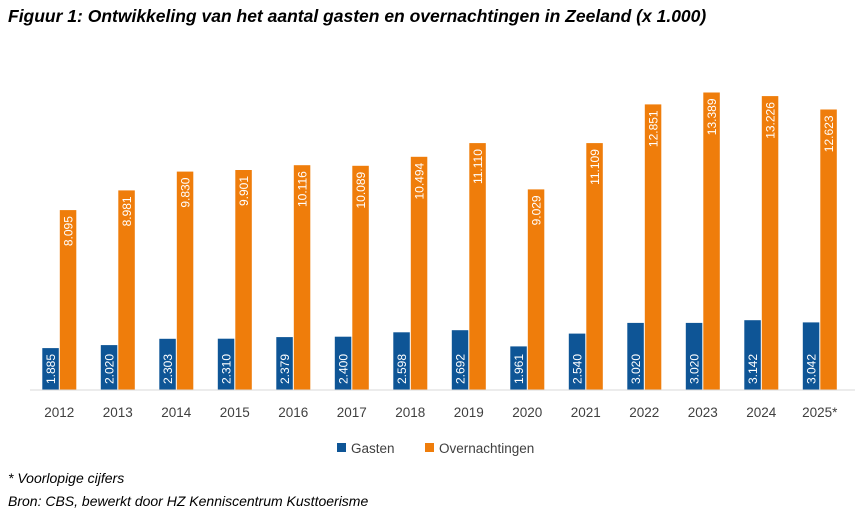 This screenshot has width=867, height=514. What do you see at coordinates (186, 192) in the screenshot?
I see `data-label-overnachtingen-2: 9.830` at bounding box center [186, 192].